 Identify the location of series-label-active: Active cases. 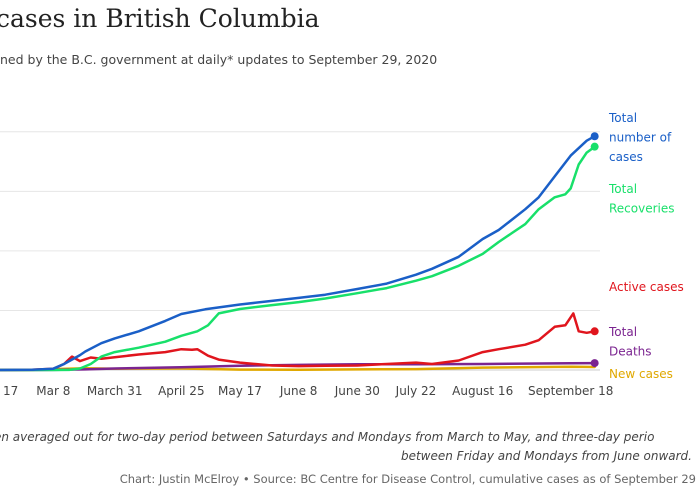
(646, 287).